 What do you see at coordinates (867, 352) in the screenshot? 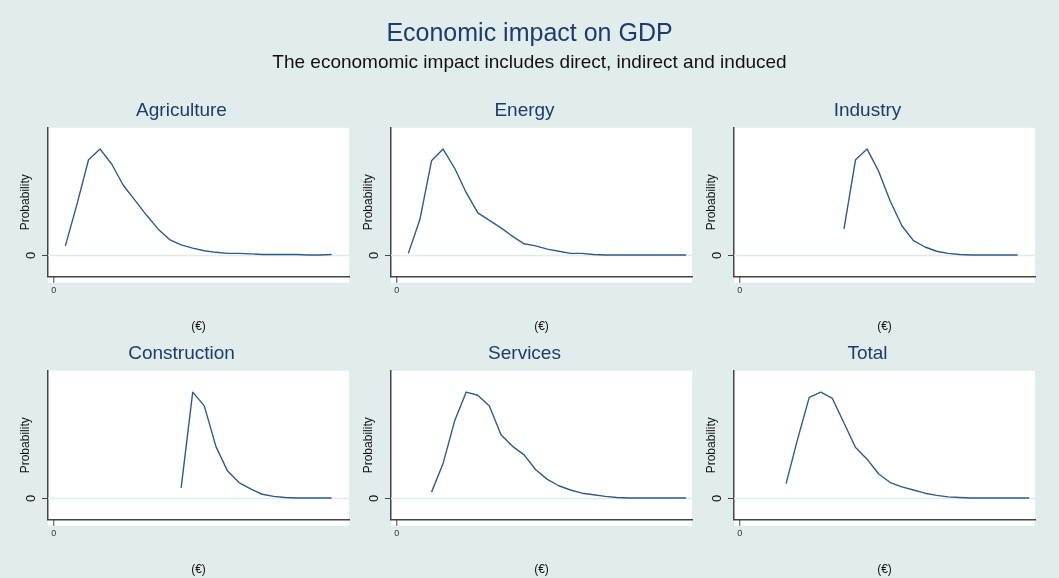
I see `chart-title: Total` at bounding box center [867, 352].